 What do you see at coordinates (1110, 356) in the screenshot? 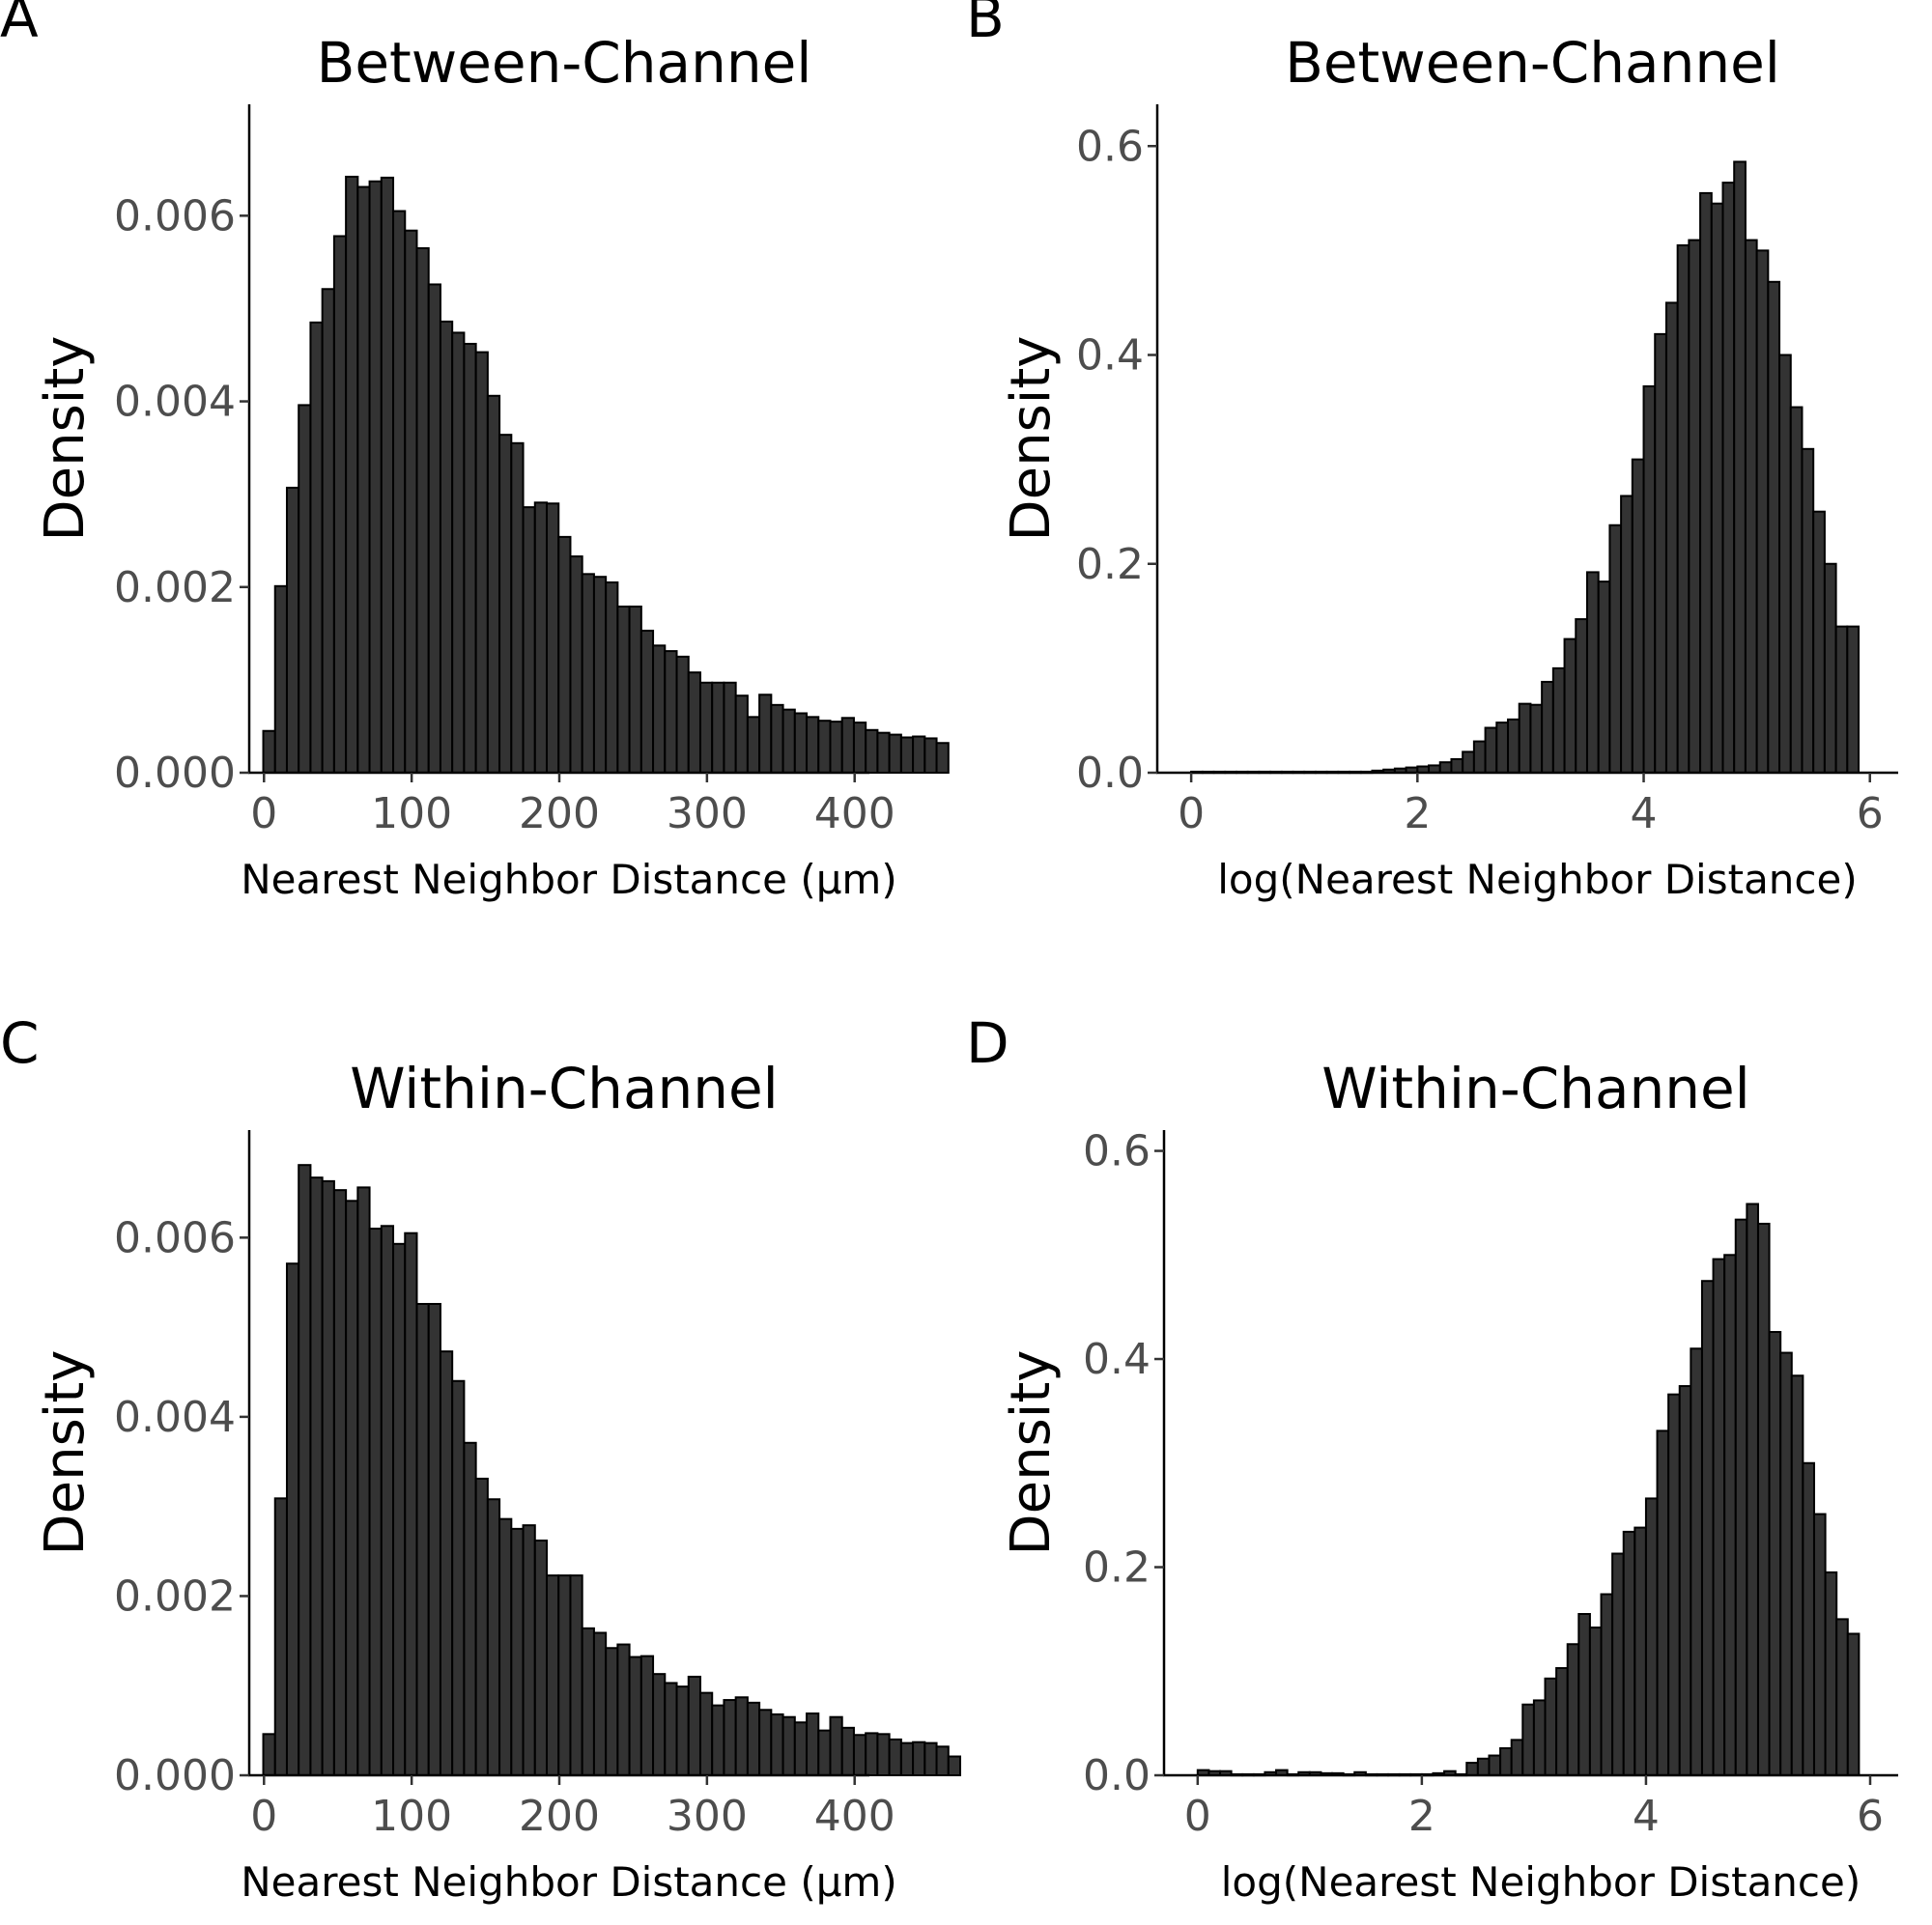
I see `y-tick-label: 0.4` at bounding box center [1110, 356].